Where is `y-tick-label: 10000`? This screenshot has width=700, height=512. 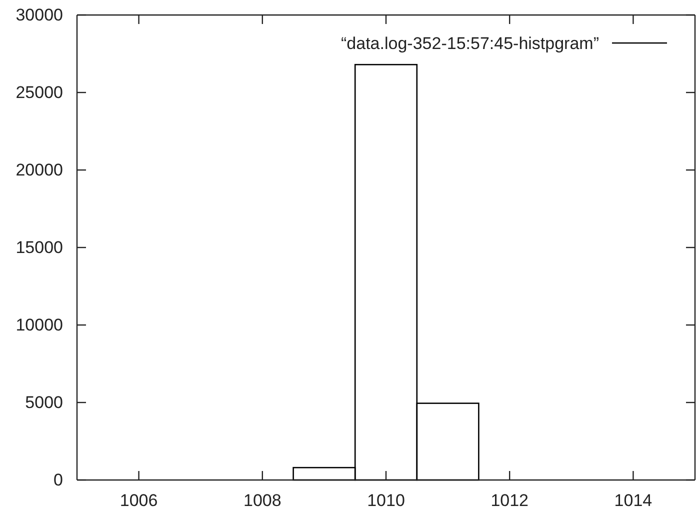 y-tick-label: 10000 is located at coordinates (39, 324).